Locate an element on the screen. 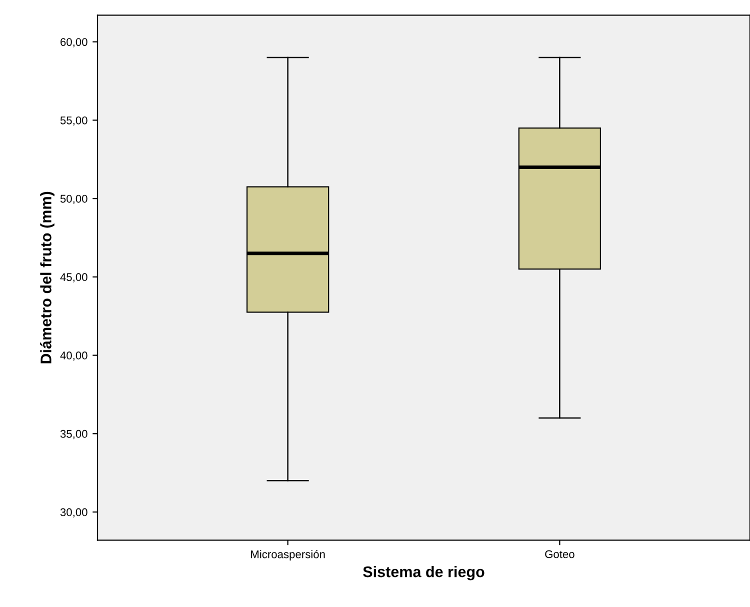 This screenshot has width=750, height=607. y-tick-label: 30,00 is located at coordinates (74, 513).